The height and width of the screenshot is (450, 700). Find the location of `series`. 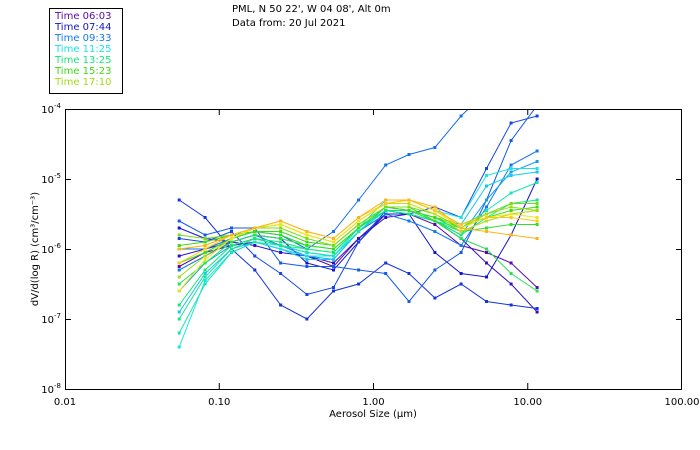

series is located at coordinates (358, 224).